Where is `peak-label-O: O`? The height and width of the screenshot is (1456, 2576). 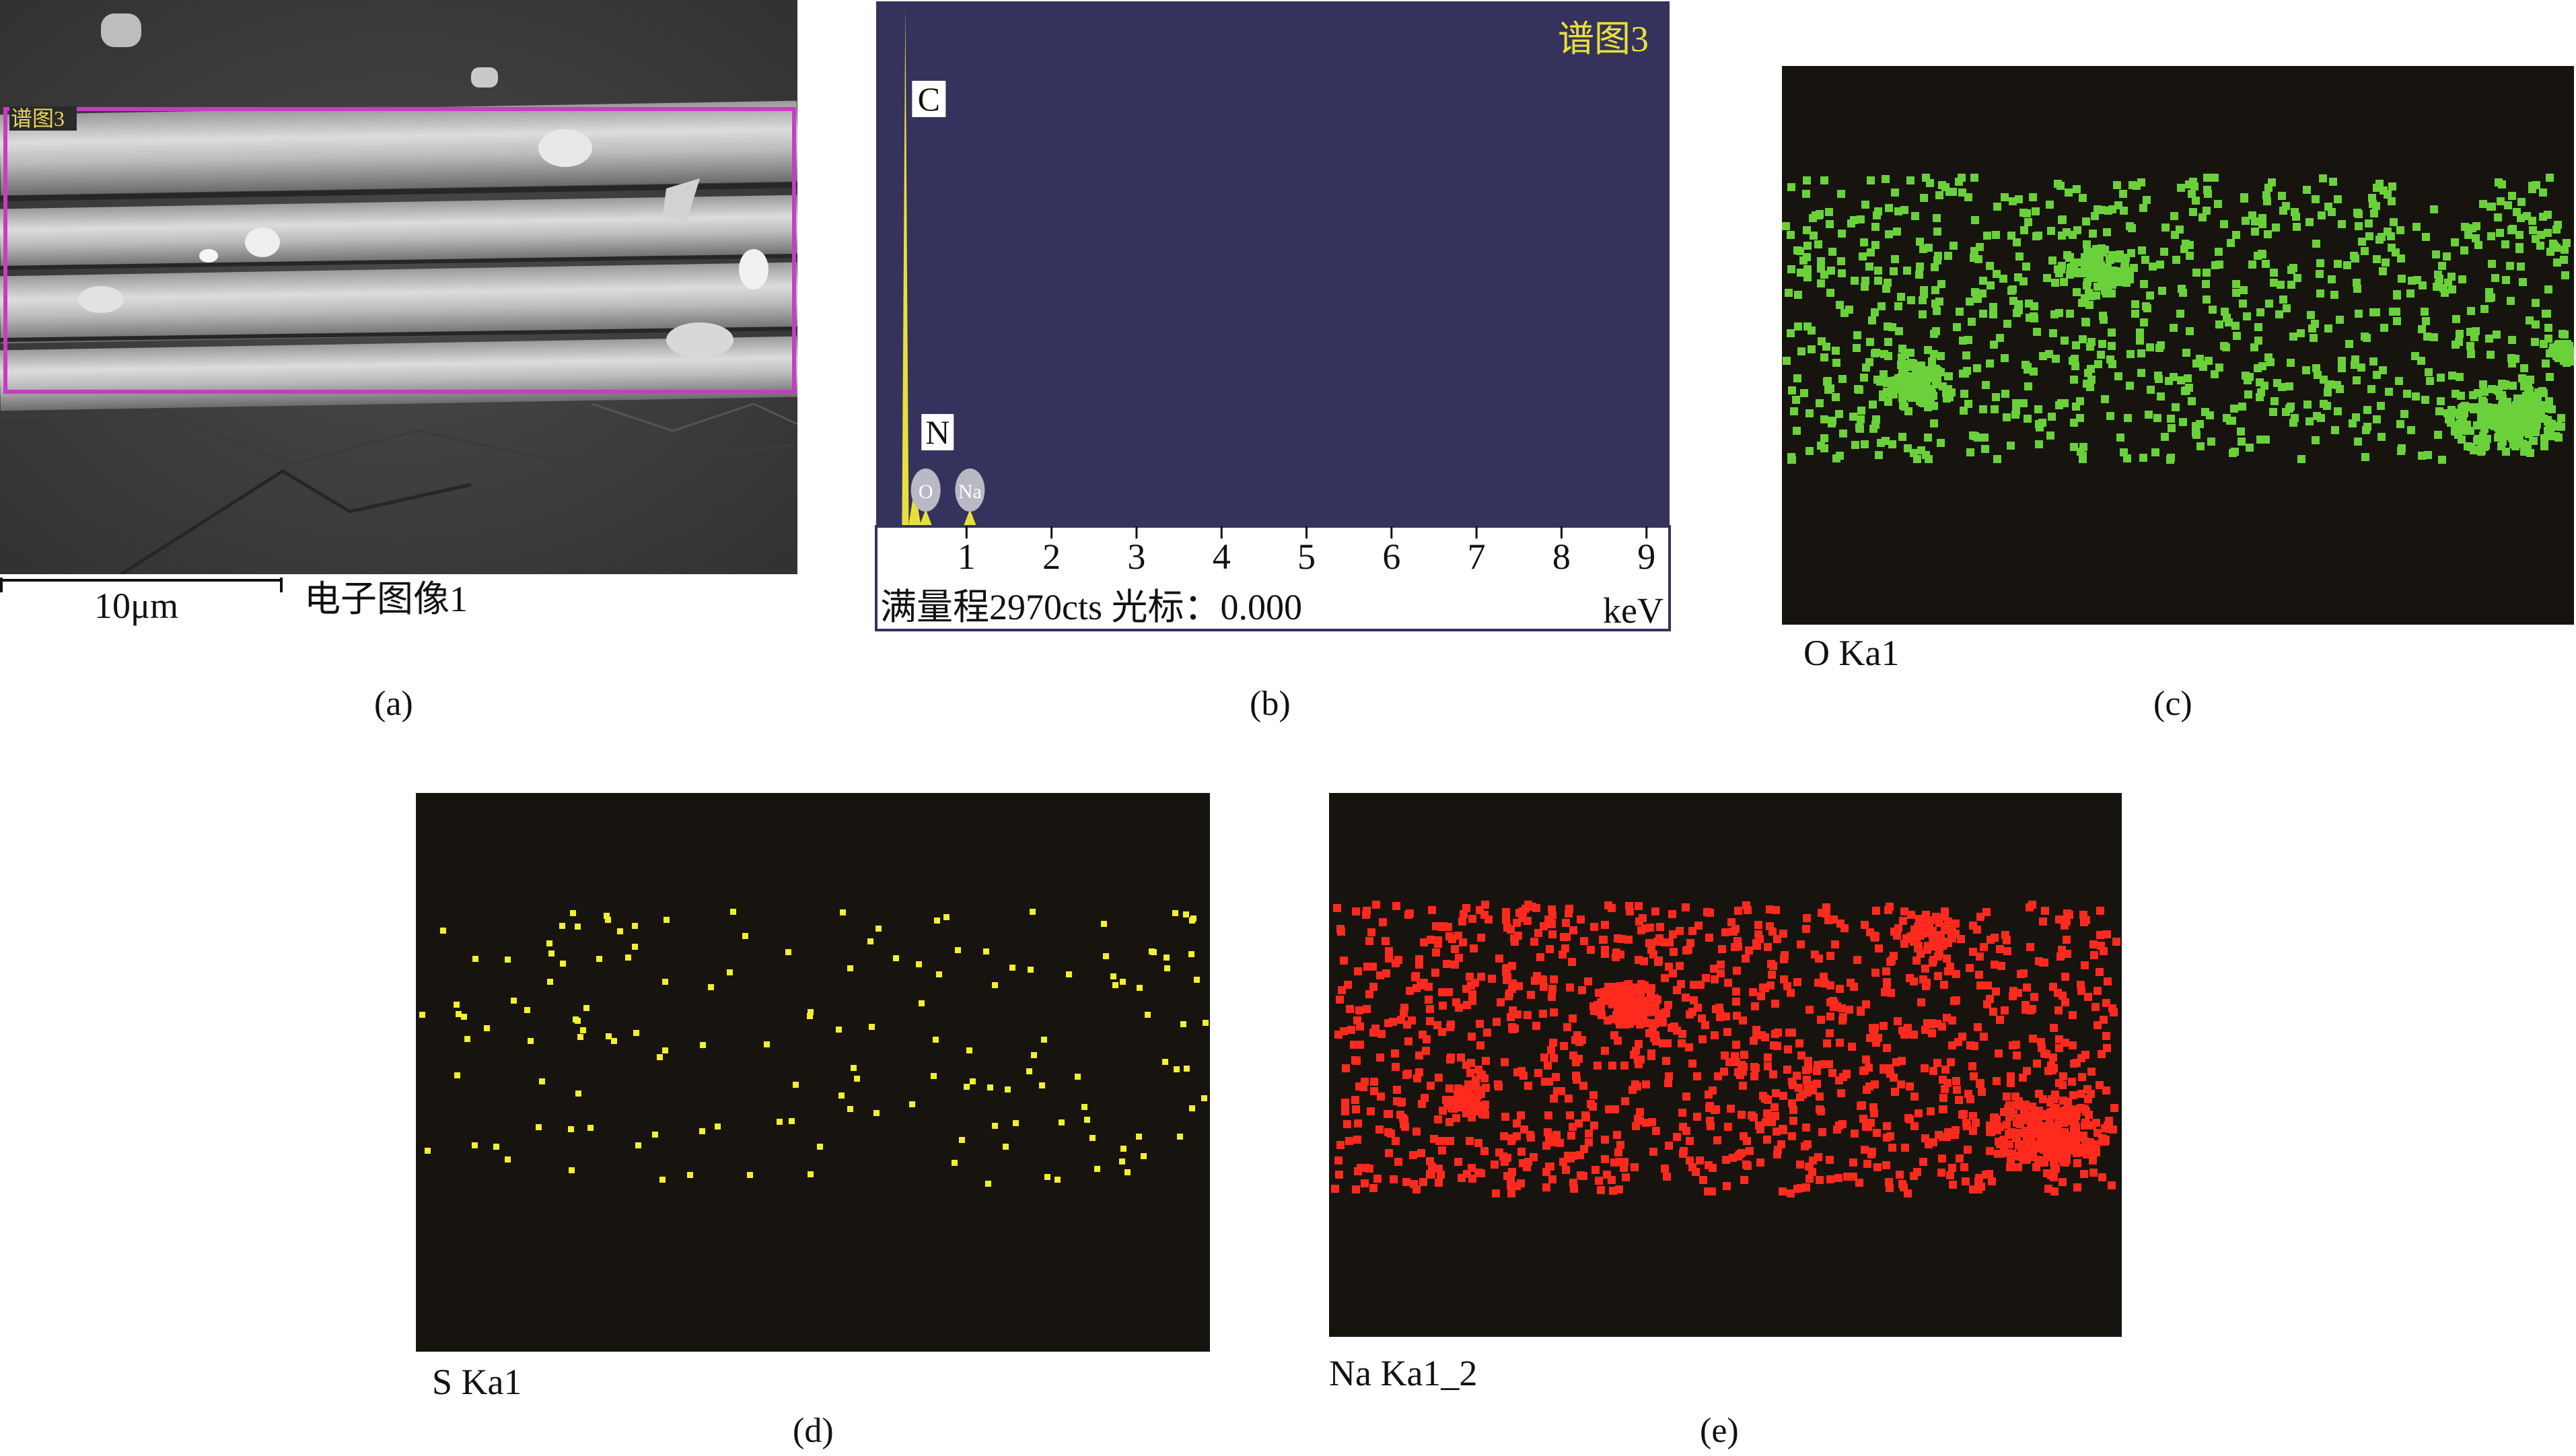 peak-label-O: O is located at coordinates (926, 492).